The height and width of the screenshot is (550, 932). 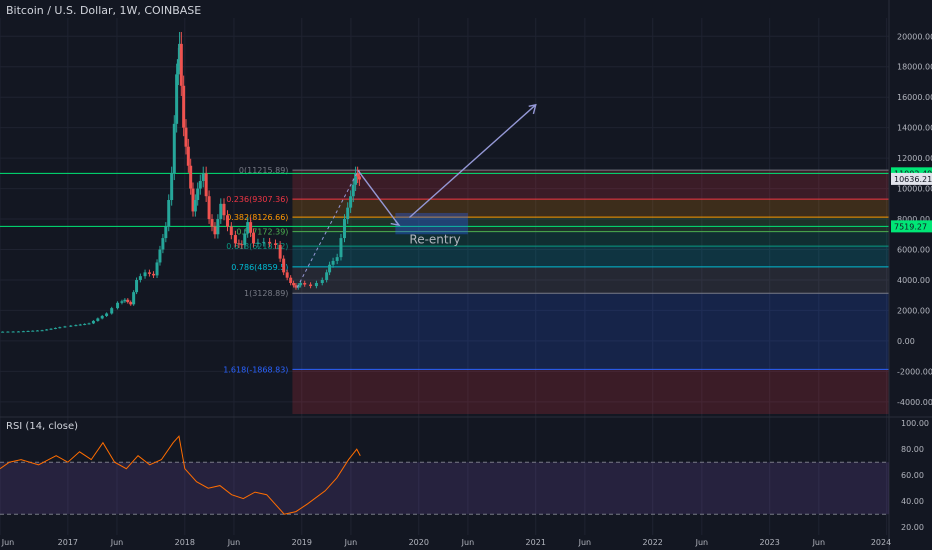 I want to click on rsi-line, so click(x=180, y=475).